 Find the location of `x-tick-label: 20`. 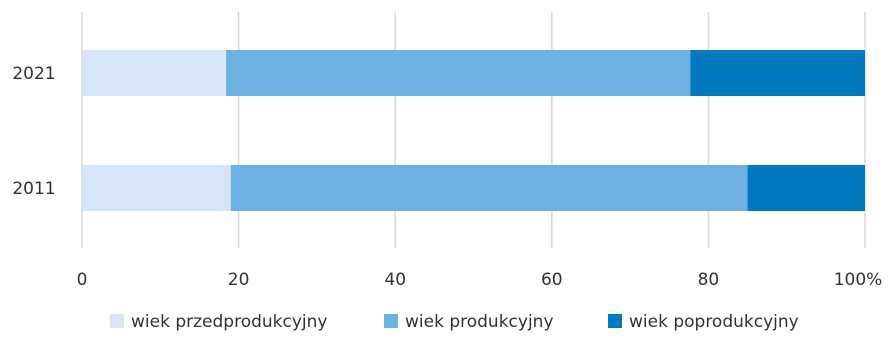

x-tick-label: 20 is located at coordinates (239, 280).